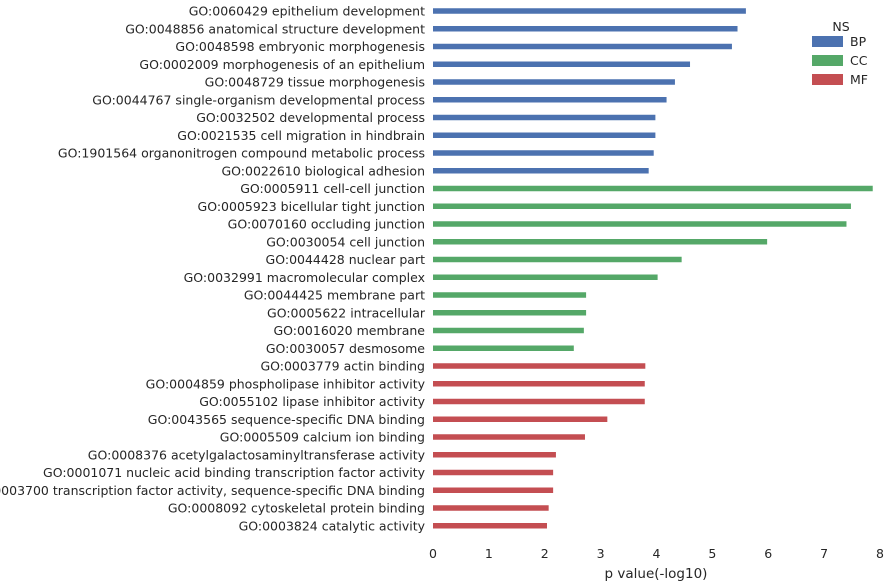  What do you see at coordinates (315, 82) in the screenshot?
I see `category-label: GO:0048729 tissue morphogenesis` at bounding box center [315, 82].